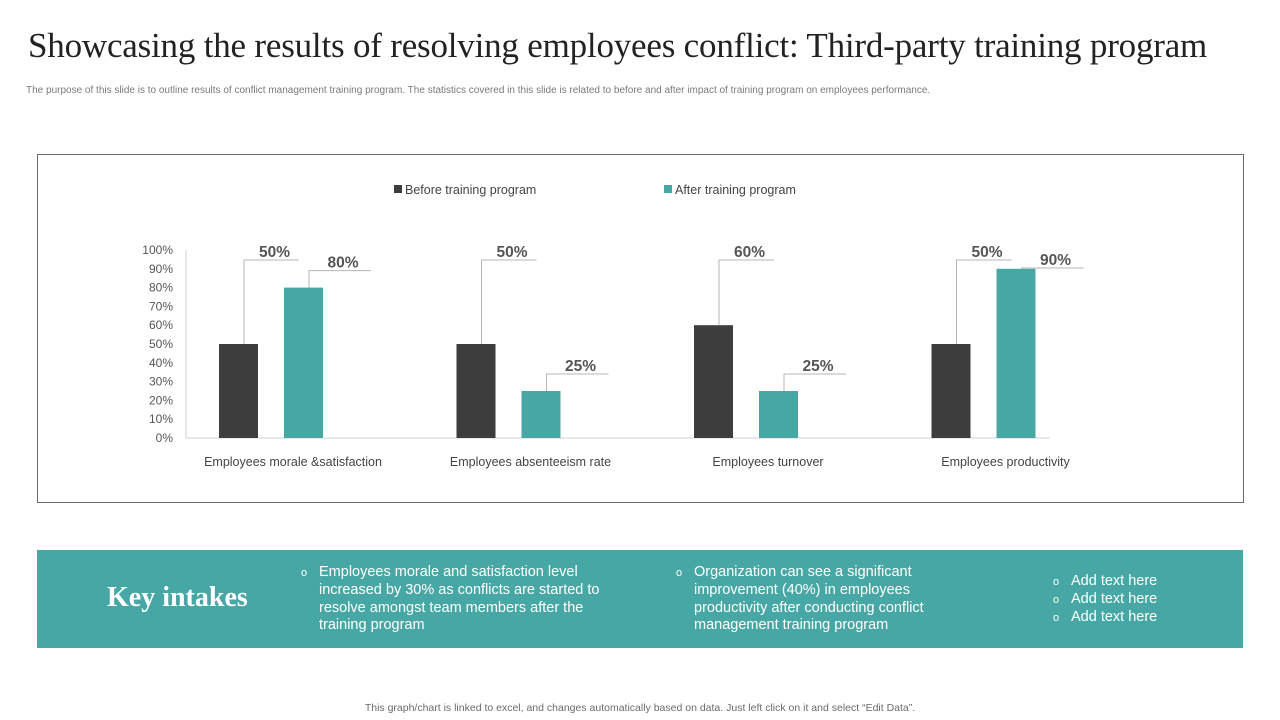  Describe the element at coordinates (342, 263) in the screenshot. I see `data-label: 80%` at that location.